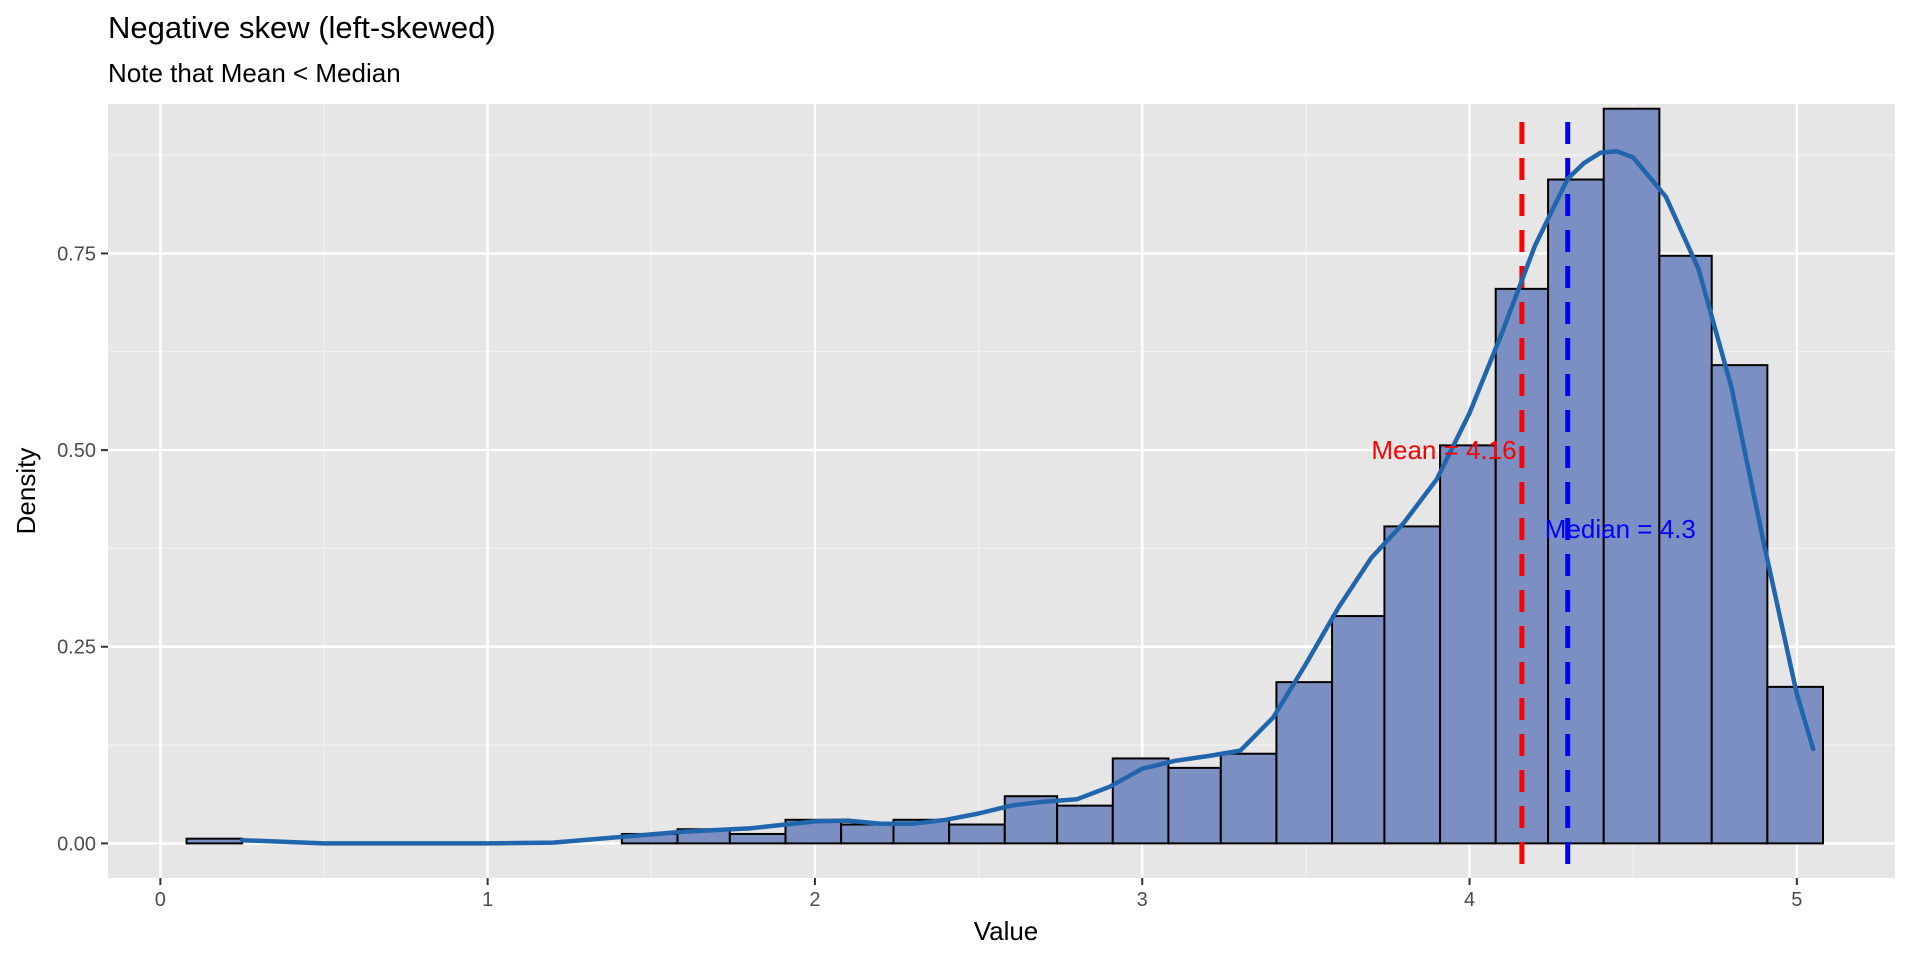 The height and width of the screenshot is (960, 1920). What do you see at coordinates (76, 648) in the screenshot?
I see `y-tick-label: 0.25` at bounding box center [76, 648].